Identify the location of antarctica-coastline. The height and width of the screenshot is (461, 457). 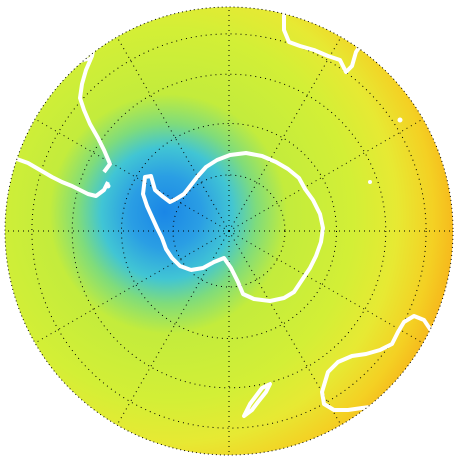
(233, 227).